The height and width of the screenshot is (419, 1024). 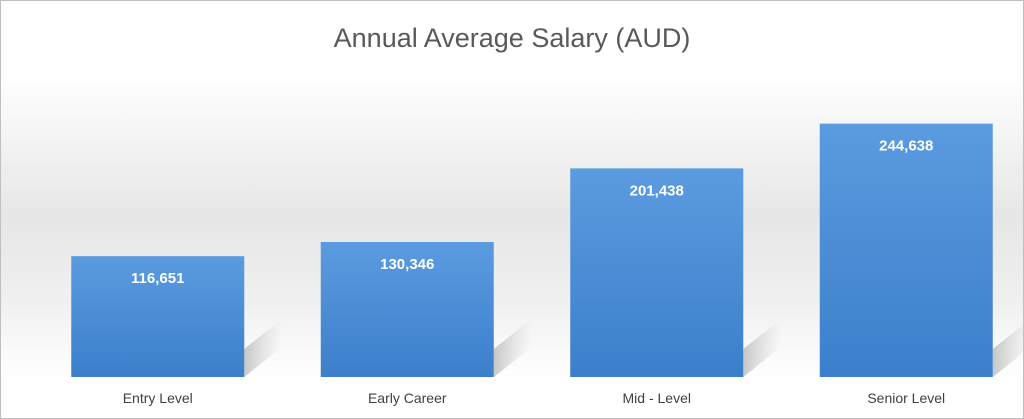 What do you see at coordinates (407, 398) in the screenshot?
I see `category-label: Early Career` at bounding box center [407, 398].